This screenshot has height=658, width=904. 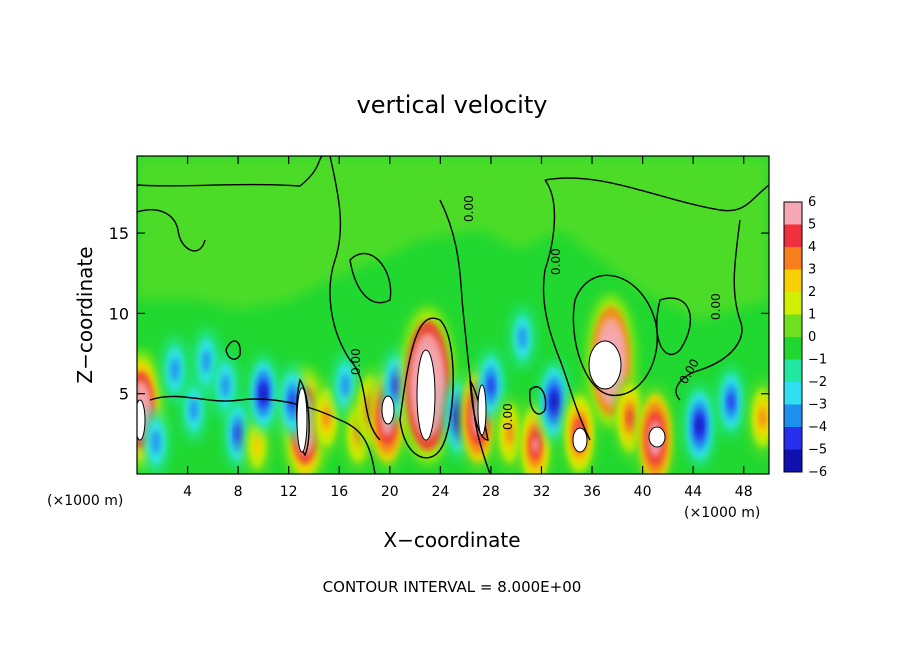 I want to click on x-tick-label: 48, so click(x=744, y=492).